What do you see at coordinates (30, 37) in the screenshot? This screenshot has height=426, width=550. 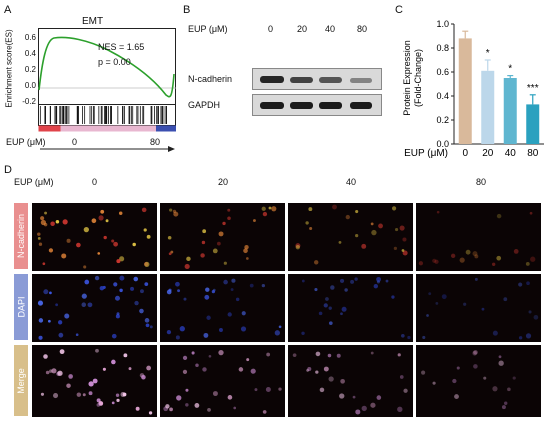 I see `gsea-ytick: 0.6` at bounding box center [30, 37].